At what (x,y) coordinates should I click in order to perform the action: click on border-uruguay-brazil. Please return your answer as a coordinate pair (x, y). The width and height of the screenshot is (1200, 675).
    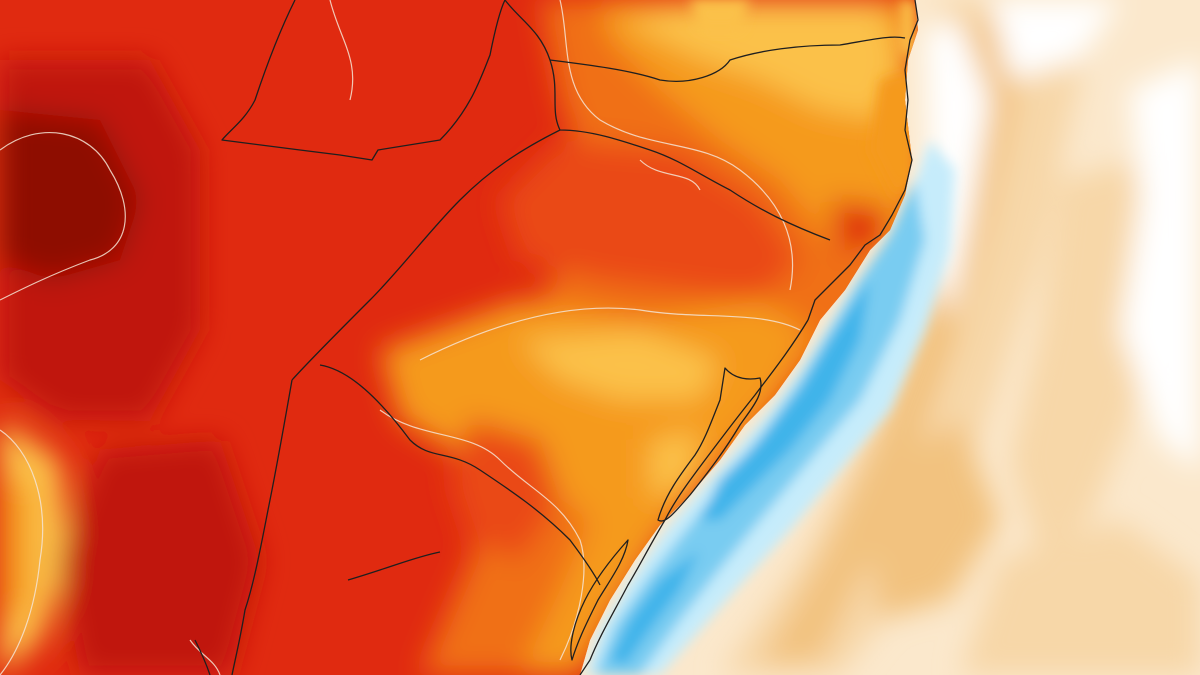
    Looking at the image, I should click on (460, 475).